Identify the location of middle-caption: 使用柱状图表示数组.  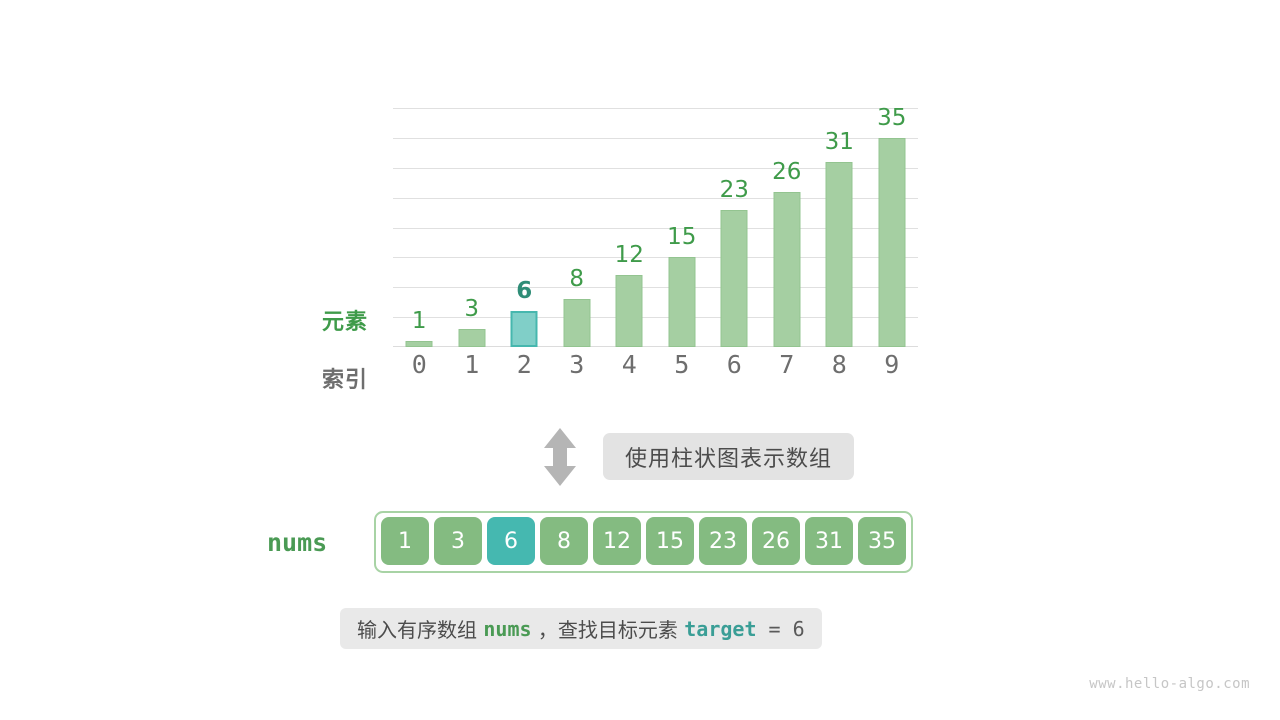
(729, 456).